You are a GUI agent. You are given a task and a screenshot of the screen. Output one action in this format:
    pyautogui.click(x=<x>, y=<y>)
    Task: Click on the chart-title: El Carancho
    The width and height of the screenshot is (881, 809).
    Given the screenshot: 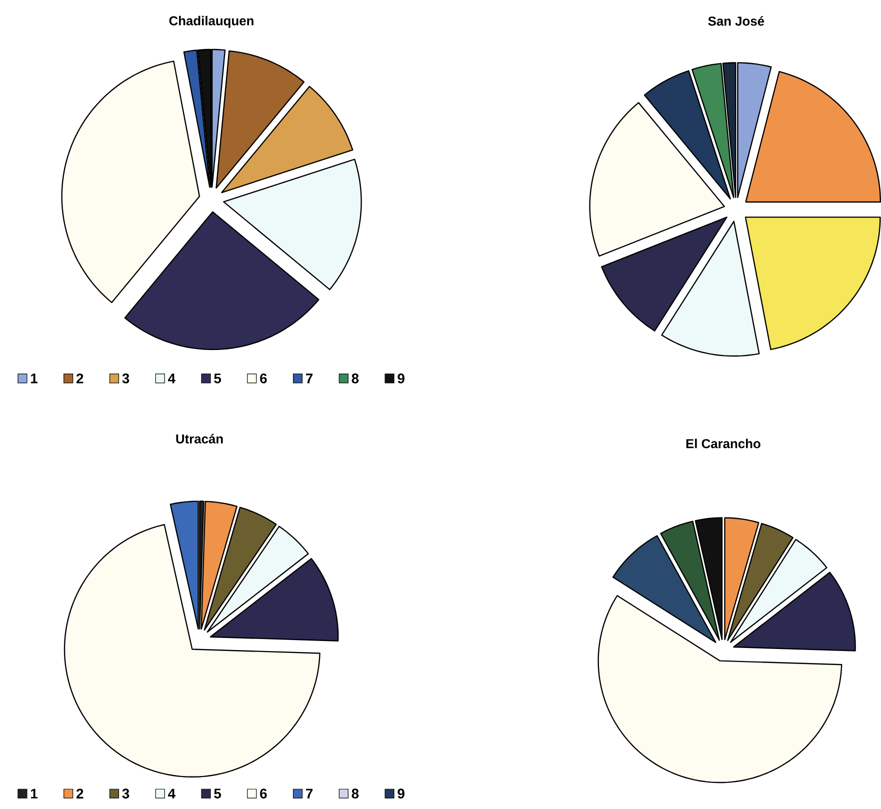 What is the action you would take?
    pyautogui.click(x=723, y=443)
    